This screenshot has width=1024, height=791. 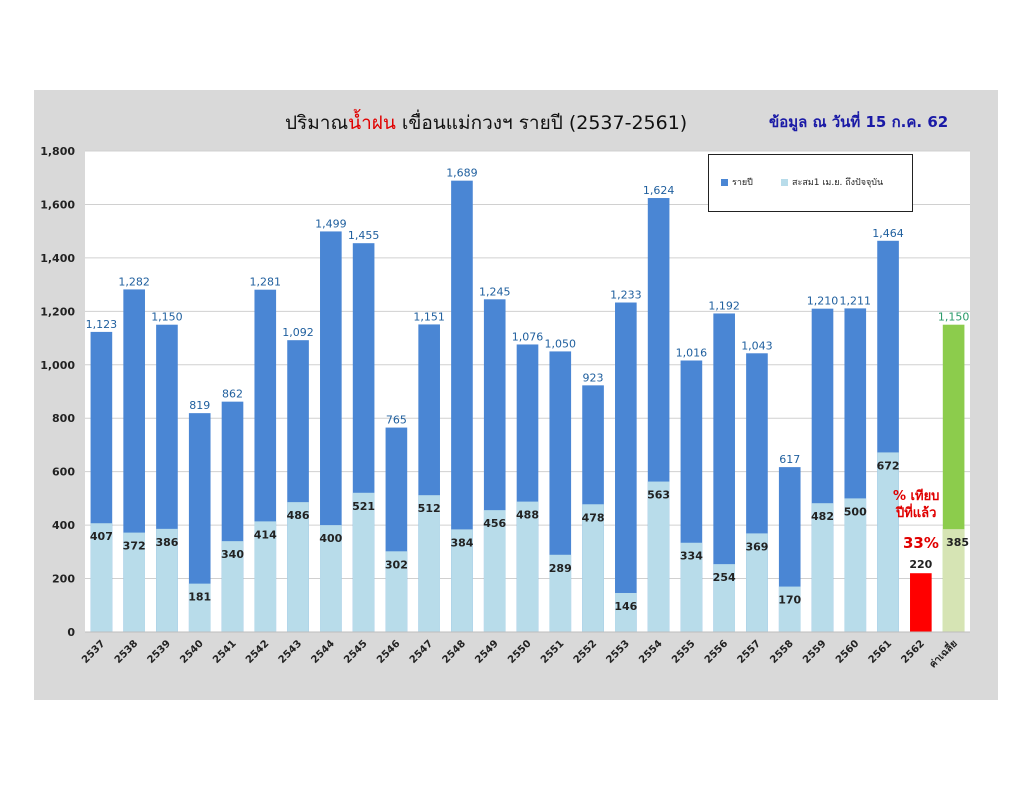 I want to click on data-label-annual: 1,499, so click(x=331, y=223).